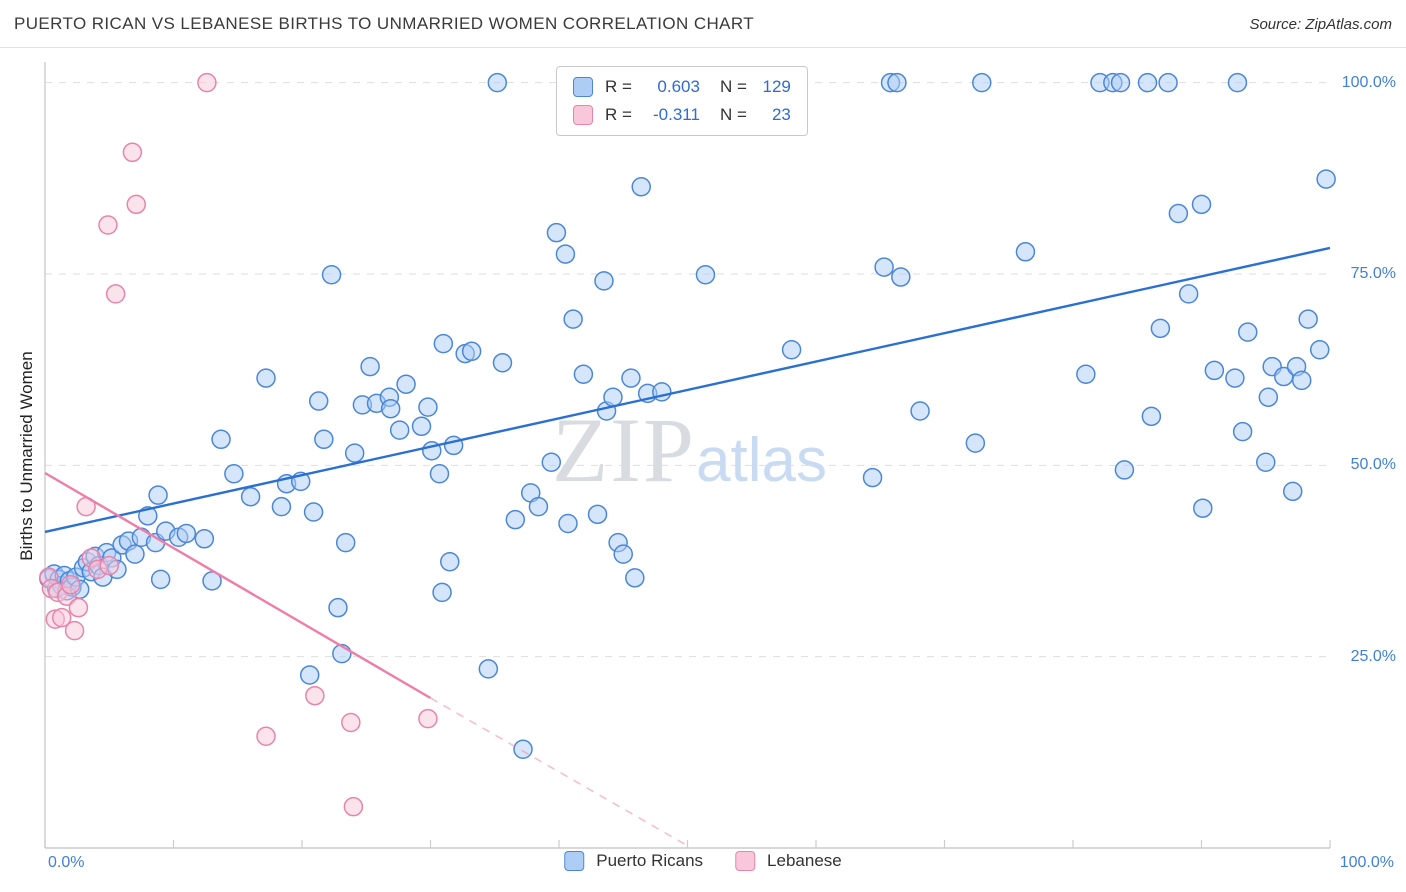 The width and height of the screenshot is (1406, 892). What do you see at coordinates (682, 101) in the screenshot?
I see `correlation-stats-legend: R = 0.603 N = 129 R = -0.311 N = 23` at bounding box center [682, 101].